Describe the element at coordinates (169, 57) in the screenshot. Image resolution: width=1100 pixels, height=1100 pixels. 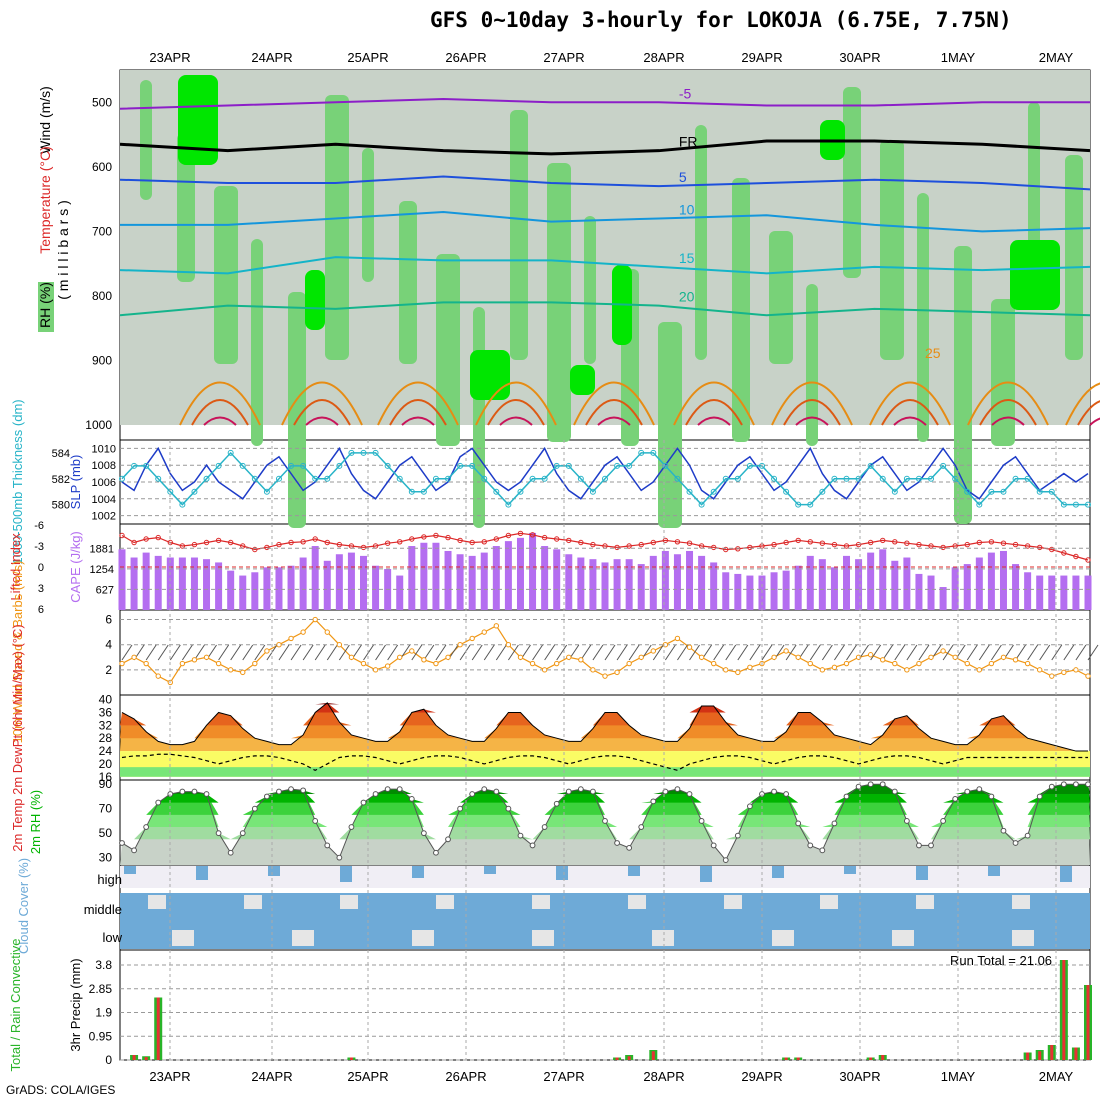
I see `date-label-top: 23APR` at that location.